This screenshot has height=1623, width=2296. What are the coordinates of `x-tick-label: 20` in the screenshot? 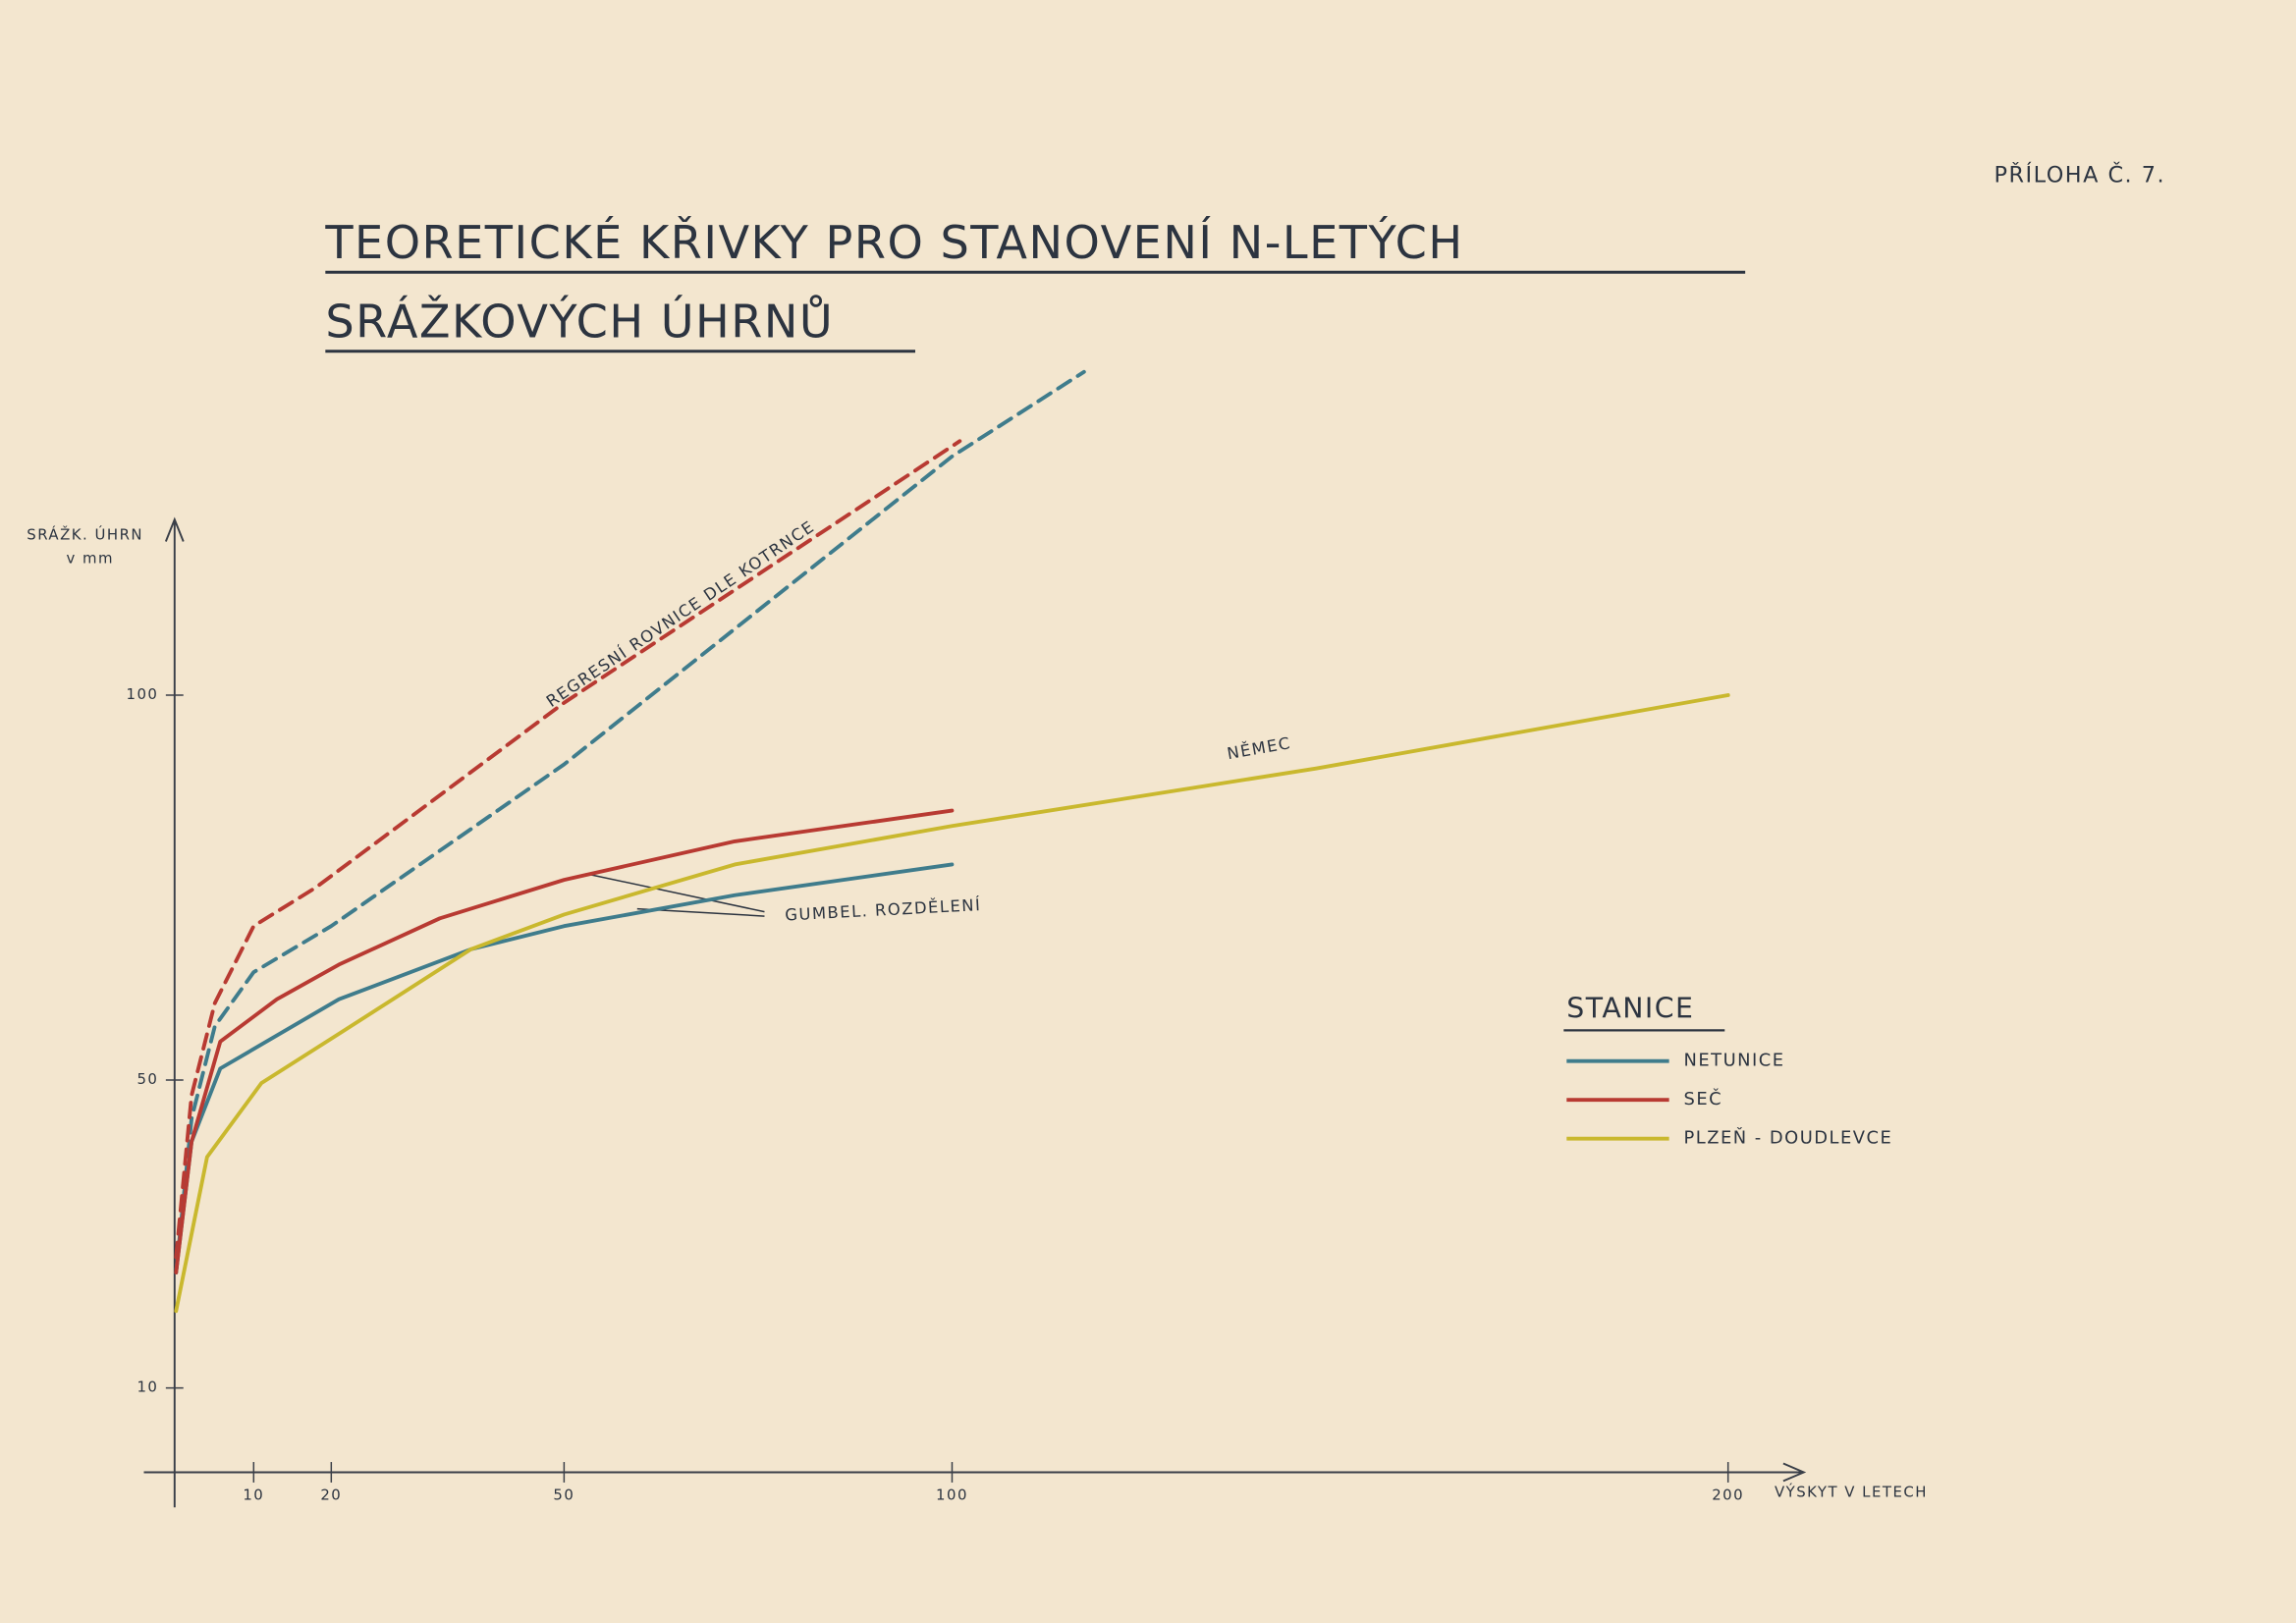 It's located at (331, 1494).